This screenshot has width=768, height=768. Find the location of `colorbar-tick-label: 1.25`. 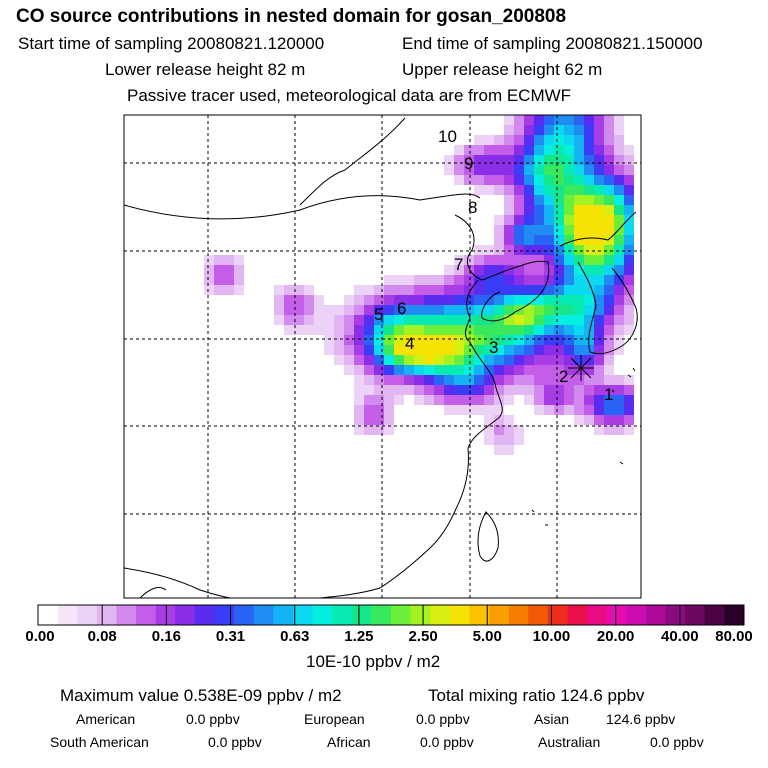

colorbar-tick-label: 1.25 is located at coordinates (359, 636).